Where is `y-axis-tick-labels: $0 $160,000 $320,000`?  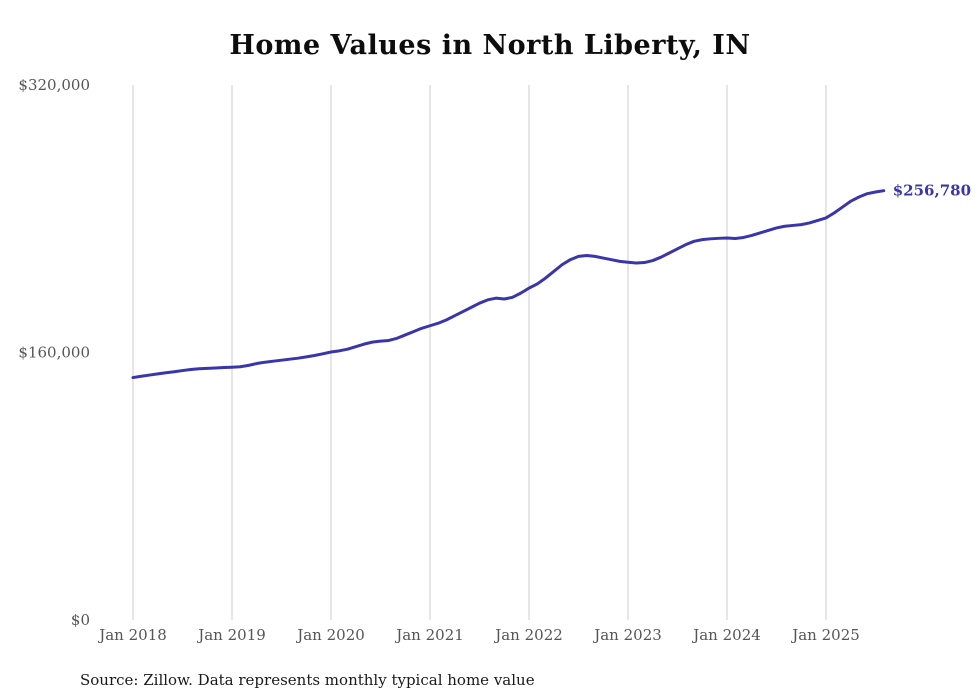 y-axis-tick-labels: $0 $160,000 $320,000 is located at coordinates (54, 352).